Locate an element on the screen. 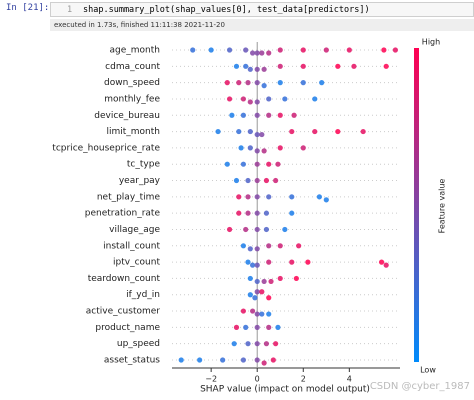  feature-label: year_pay is located at coordinates (140, 181).